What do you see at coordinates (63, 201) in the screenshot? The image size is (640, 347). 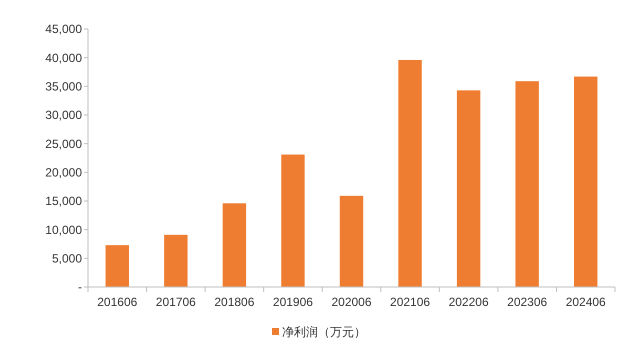 I see `y-tick-label: 15,000` at bounding box center [63, 201].